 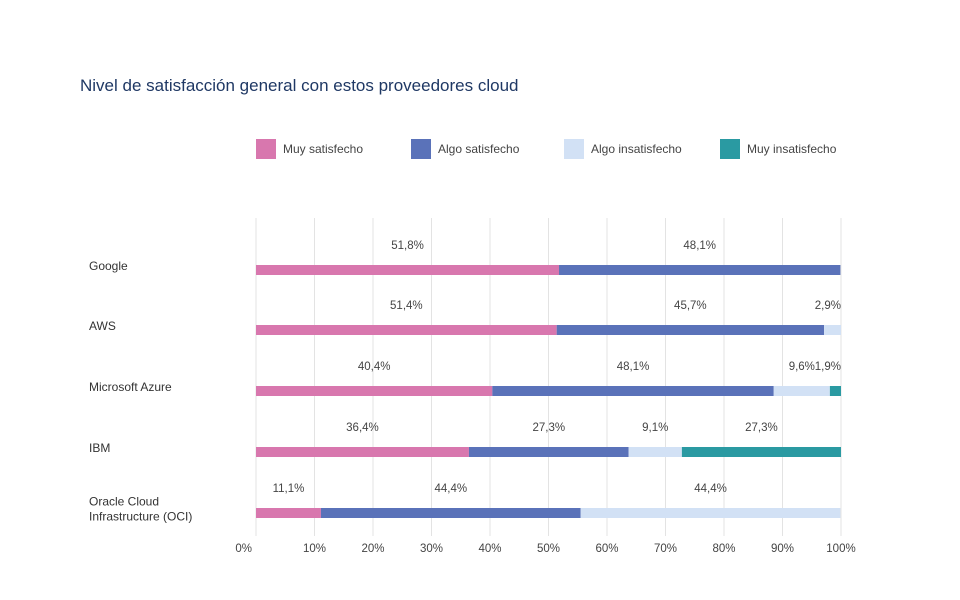 I want to click on x-tick-label: 20%, so click(x=372, y=549).